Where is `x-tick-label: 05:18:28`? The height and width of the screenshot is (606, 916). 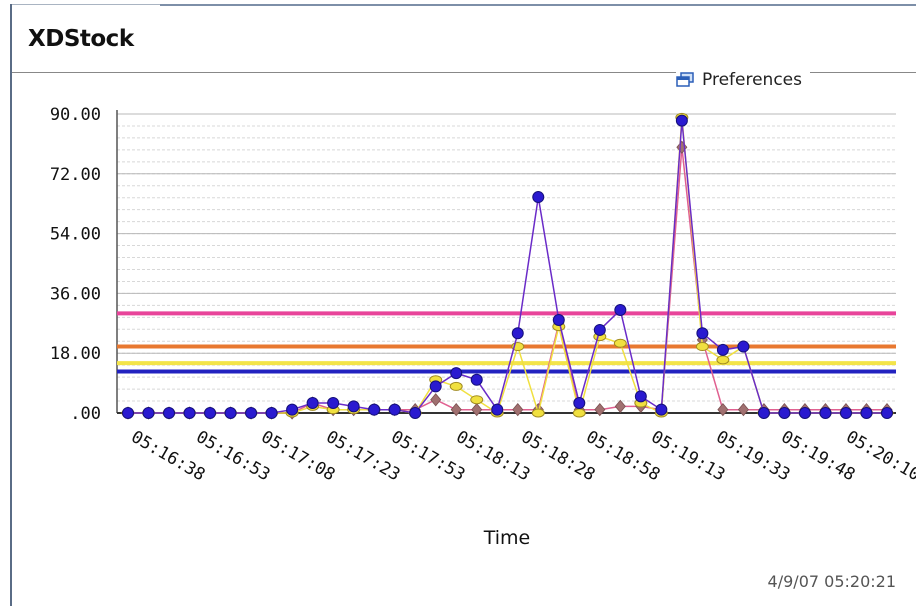 x-tick-label: 05:18:28 is located at coordinates (558, 456).